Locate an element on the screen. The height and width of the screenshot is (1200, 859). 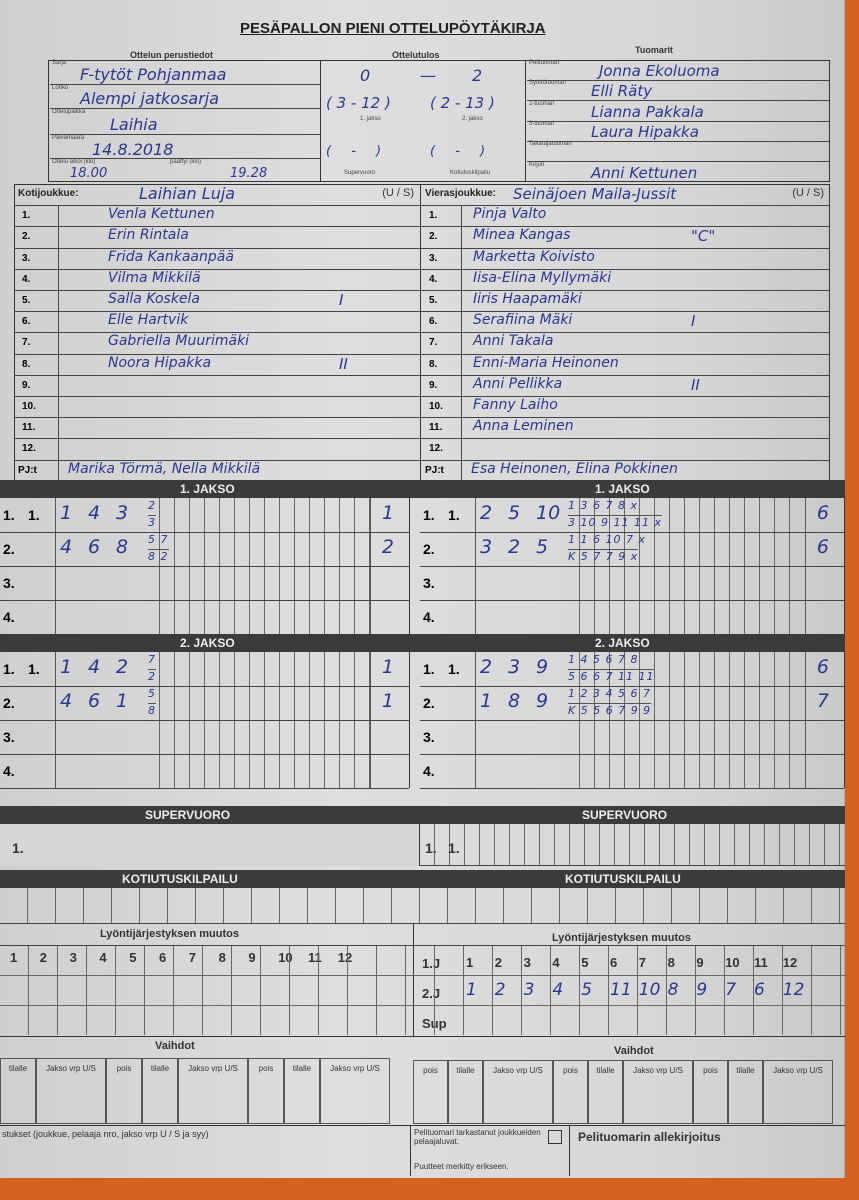
player-name: Iiris Haapamäki is located at coordinates (527, 299).